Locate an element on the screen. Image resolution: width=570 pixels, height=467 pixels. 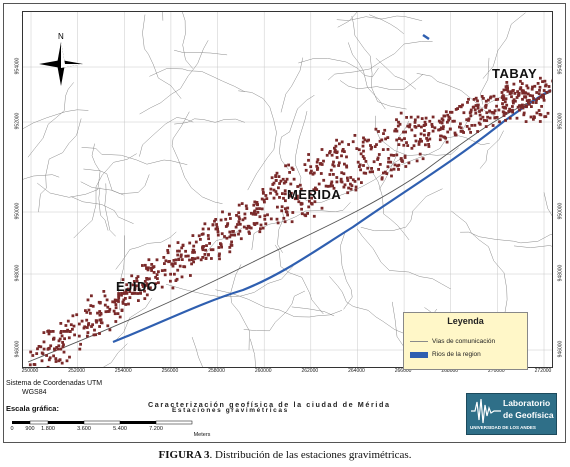
logo-text-line2: de Geofísica is located at coordinates (528, 415).